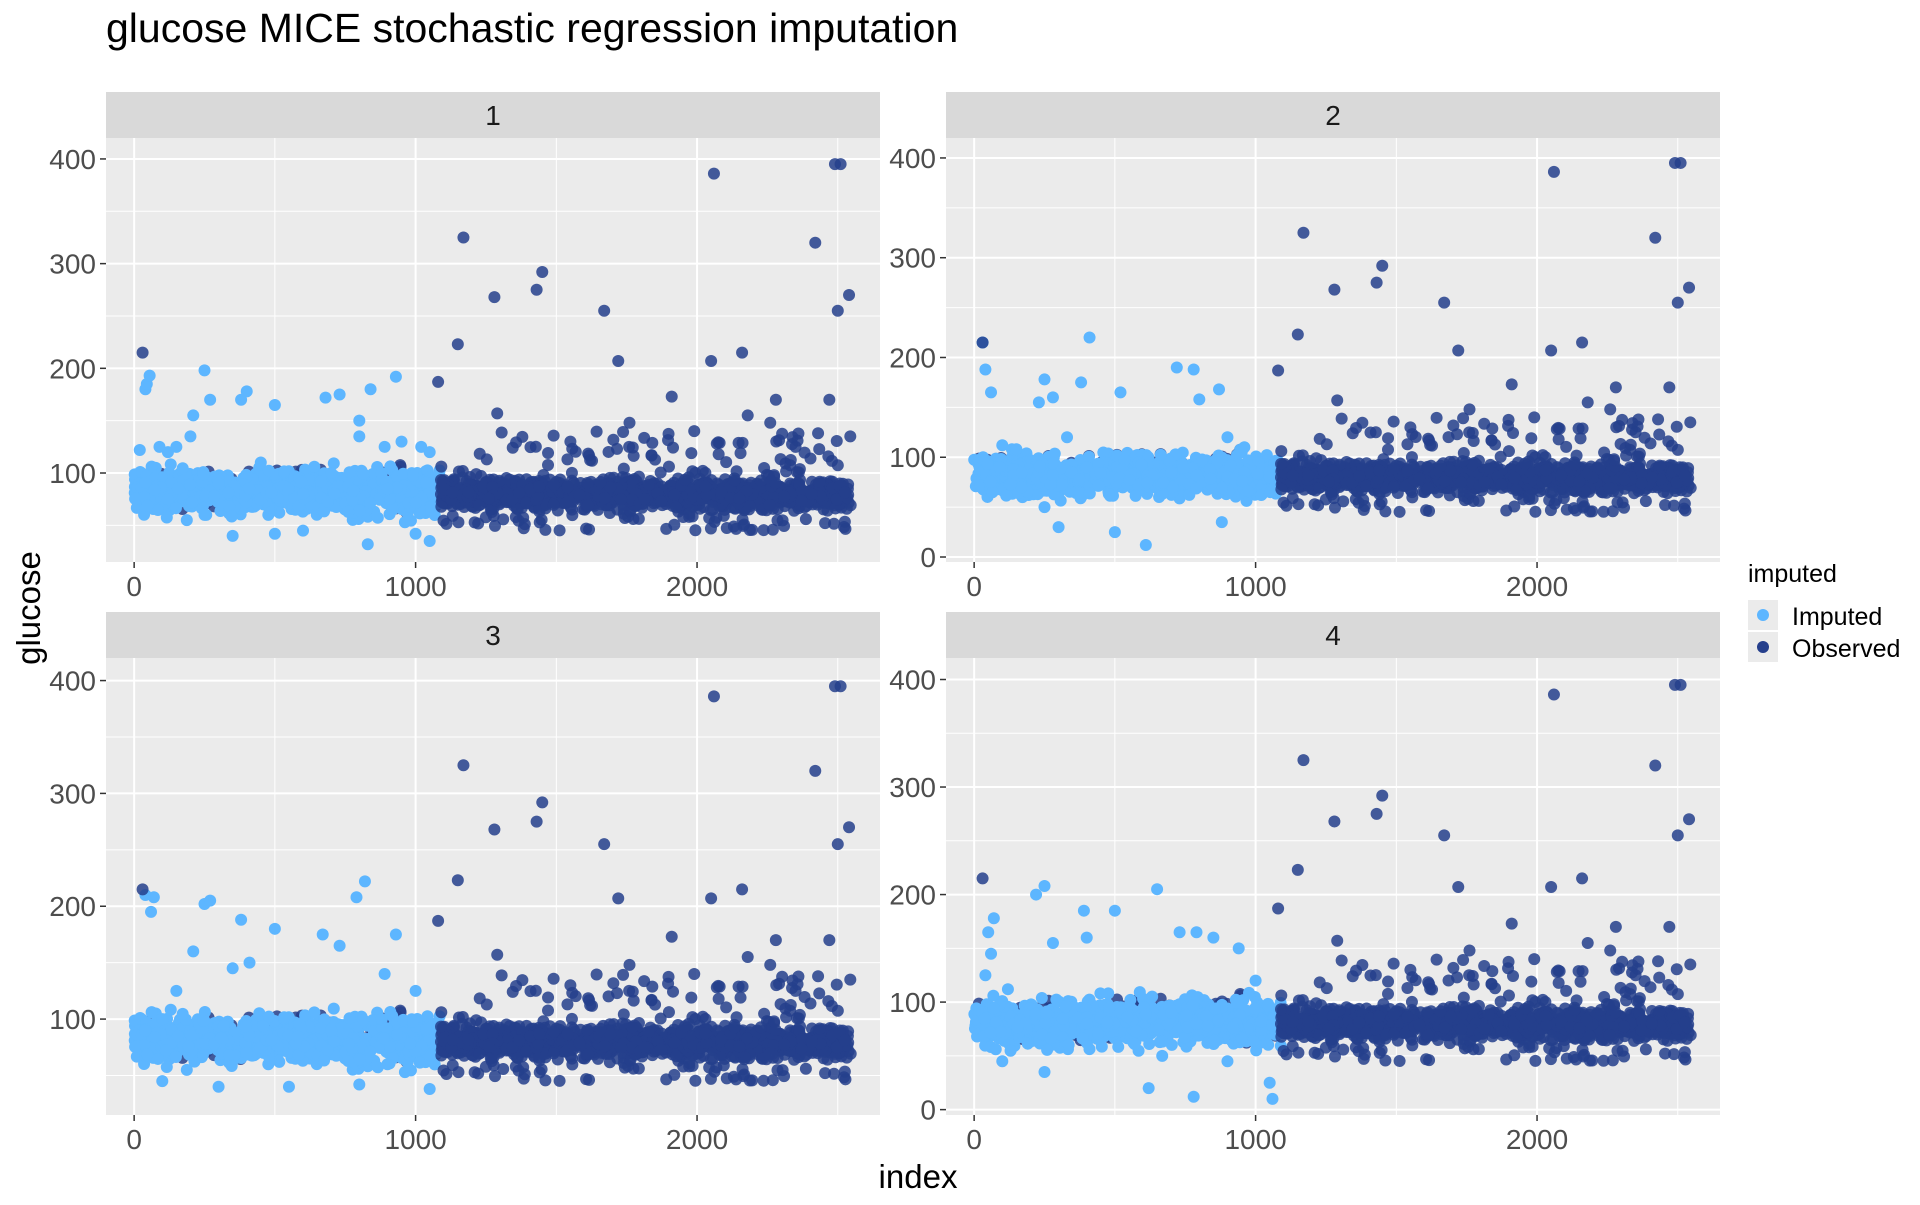  Describe the element at coordinates (72, 159) in the screenshot. I see `y-tick-label: 400` at that location.